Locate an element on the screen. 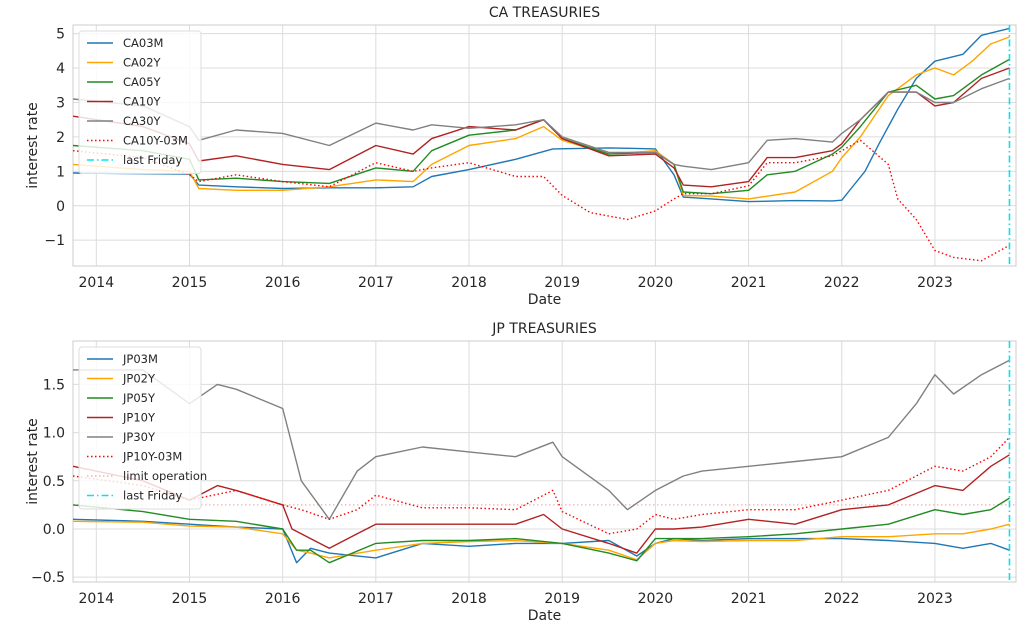 This screenshot has height=631, width=1024. legend-label: CA02Y is located at coordinates (142, 63).